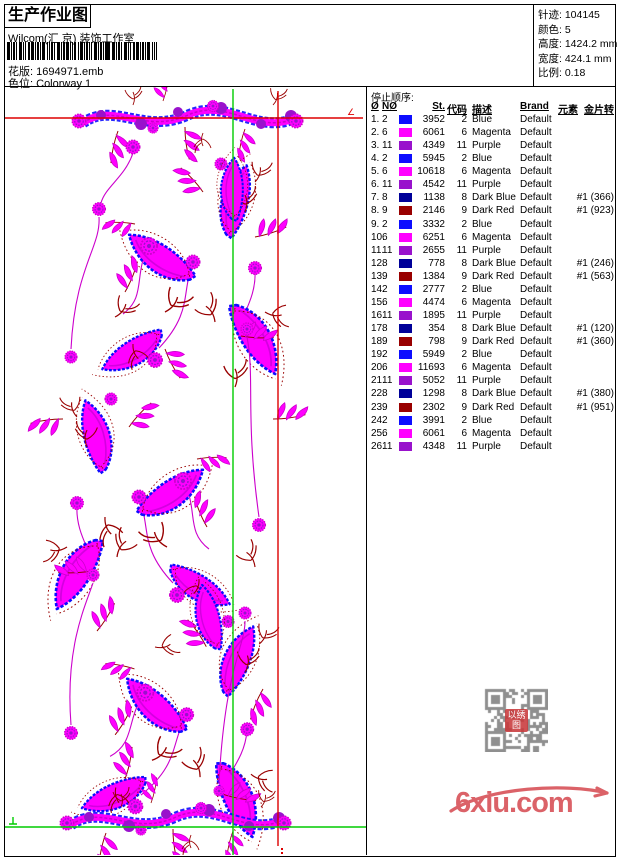  What do you see at coordinates (187, 128) in the screenshot?
I see `top-border-motif` at bounding box center [187, 128].